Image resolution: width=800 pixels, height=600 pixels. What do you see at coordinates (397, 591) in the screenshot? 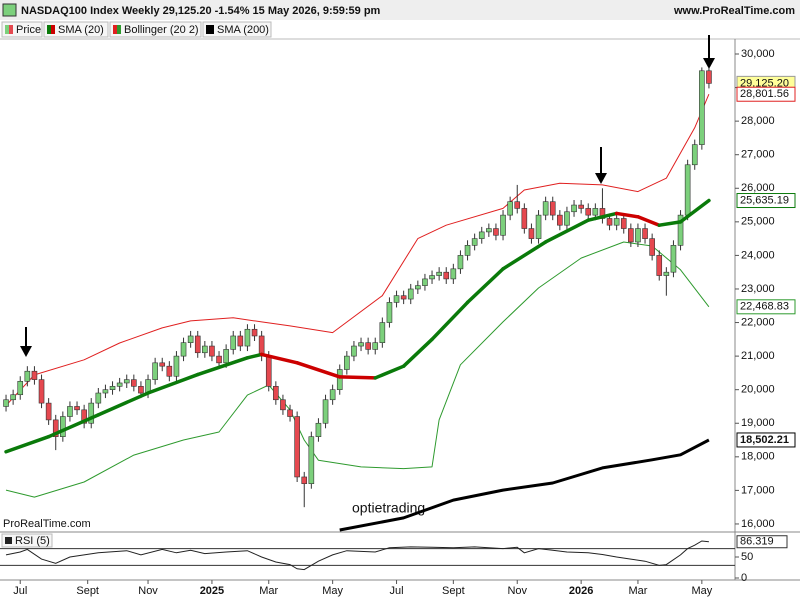
I see `x-tick-label: Jul` at bounding box center [397, 591].